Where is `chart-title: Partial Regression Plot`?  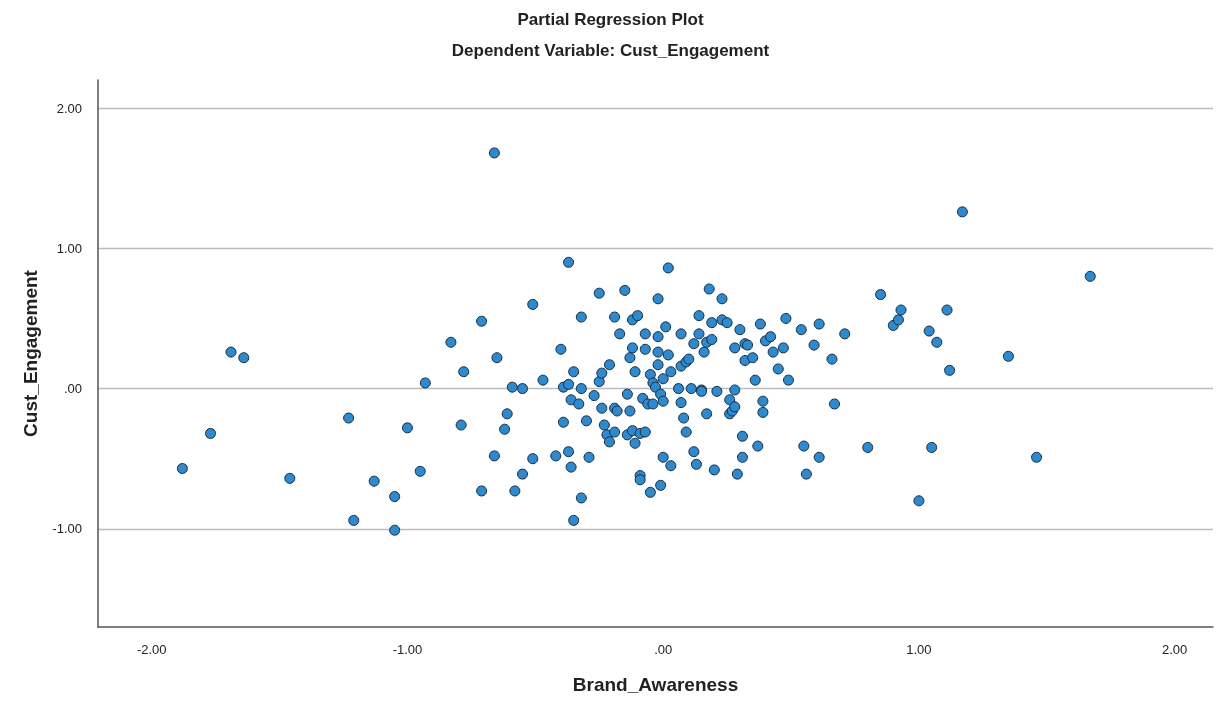
chart-title: Partial Regression Plot is located at coordinates (610, 19).